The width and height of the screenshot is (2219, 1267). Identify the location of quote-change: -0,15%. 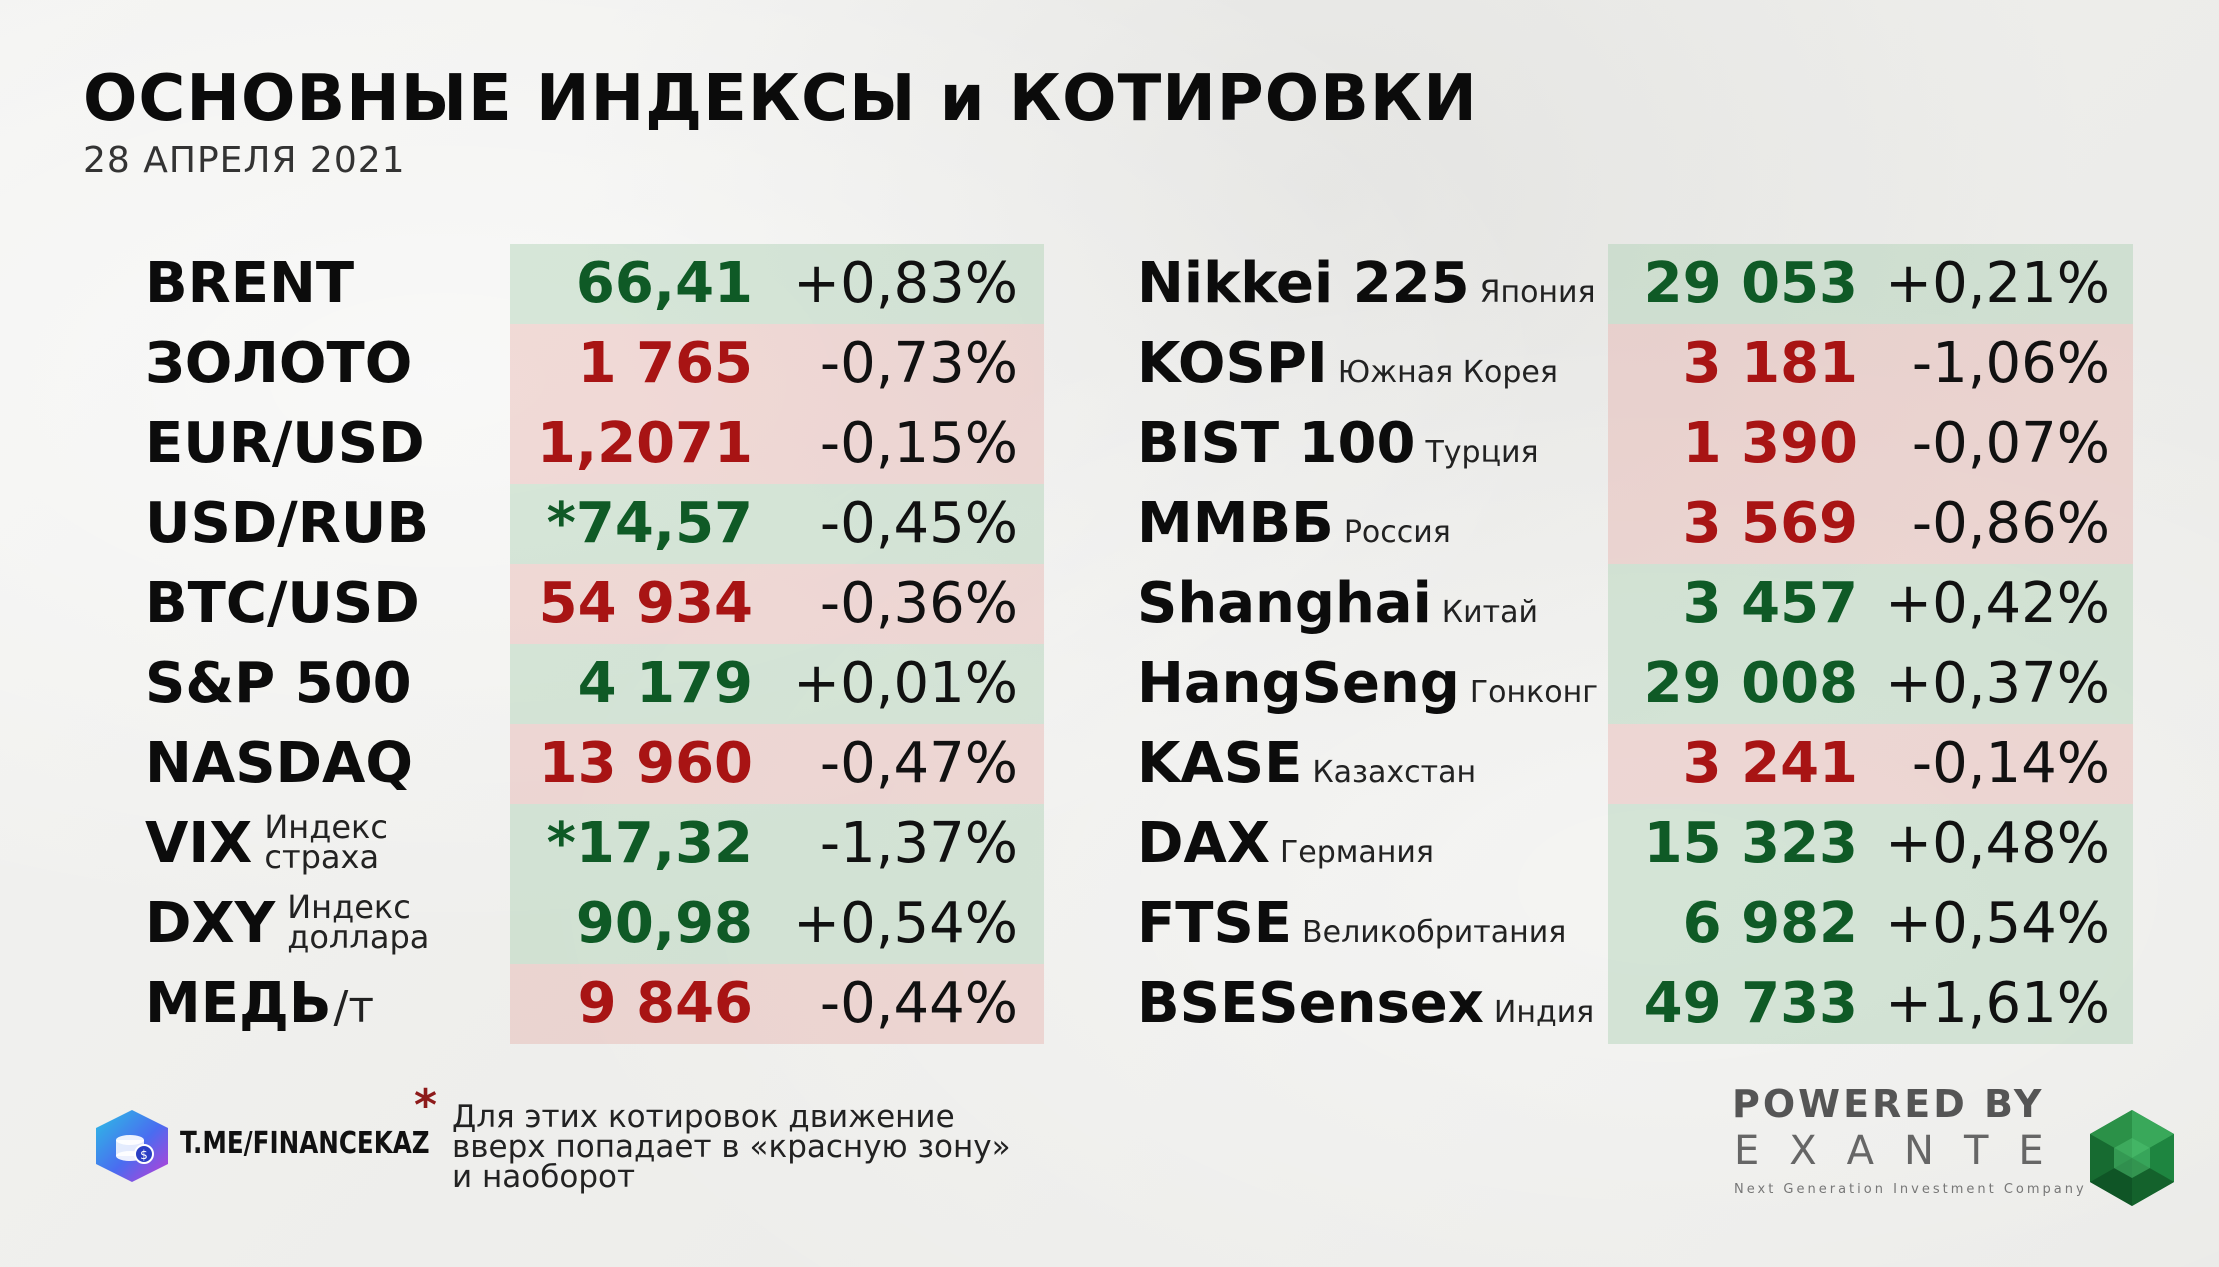
(918, 443).